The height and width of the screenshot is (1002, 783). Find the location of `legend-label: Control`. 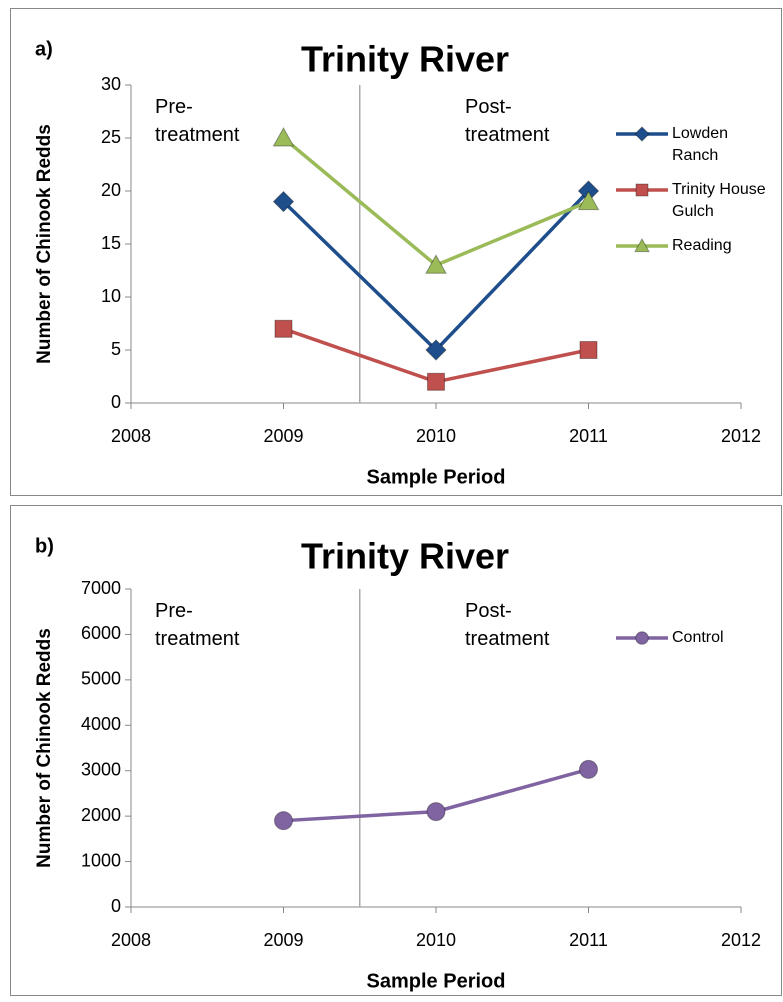

legend-label: Control is located at coordinates (698, 637).